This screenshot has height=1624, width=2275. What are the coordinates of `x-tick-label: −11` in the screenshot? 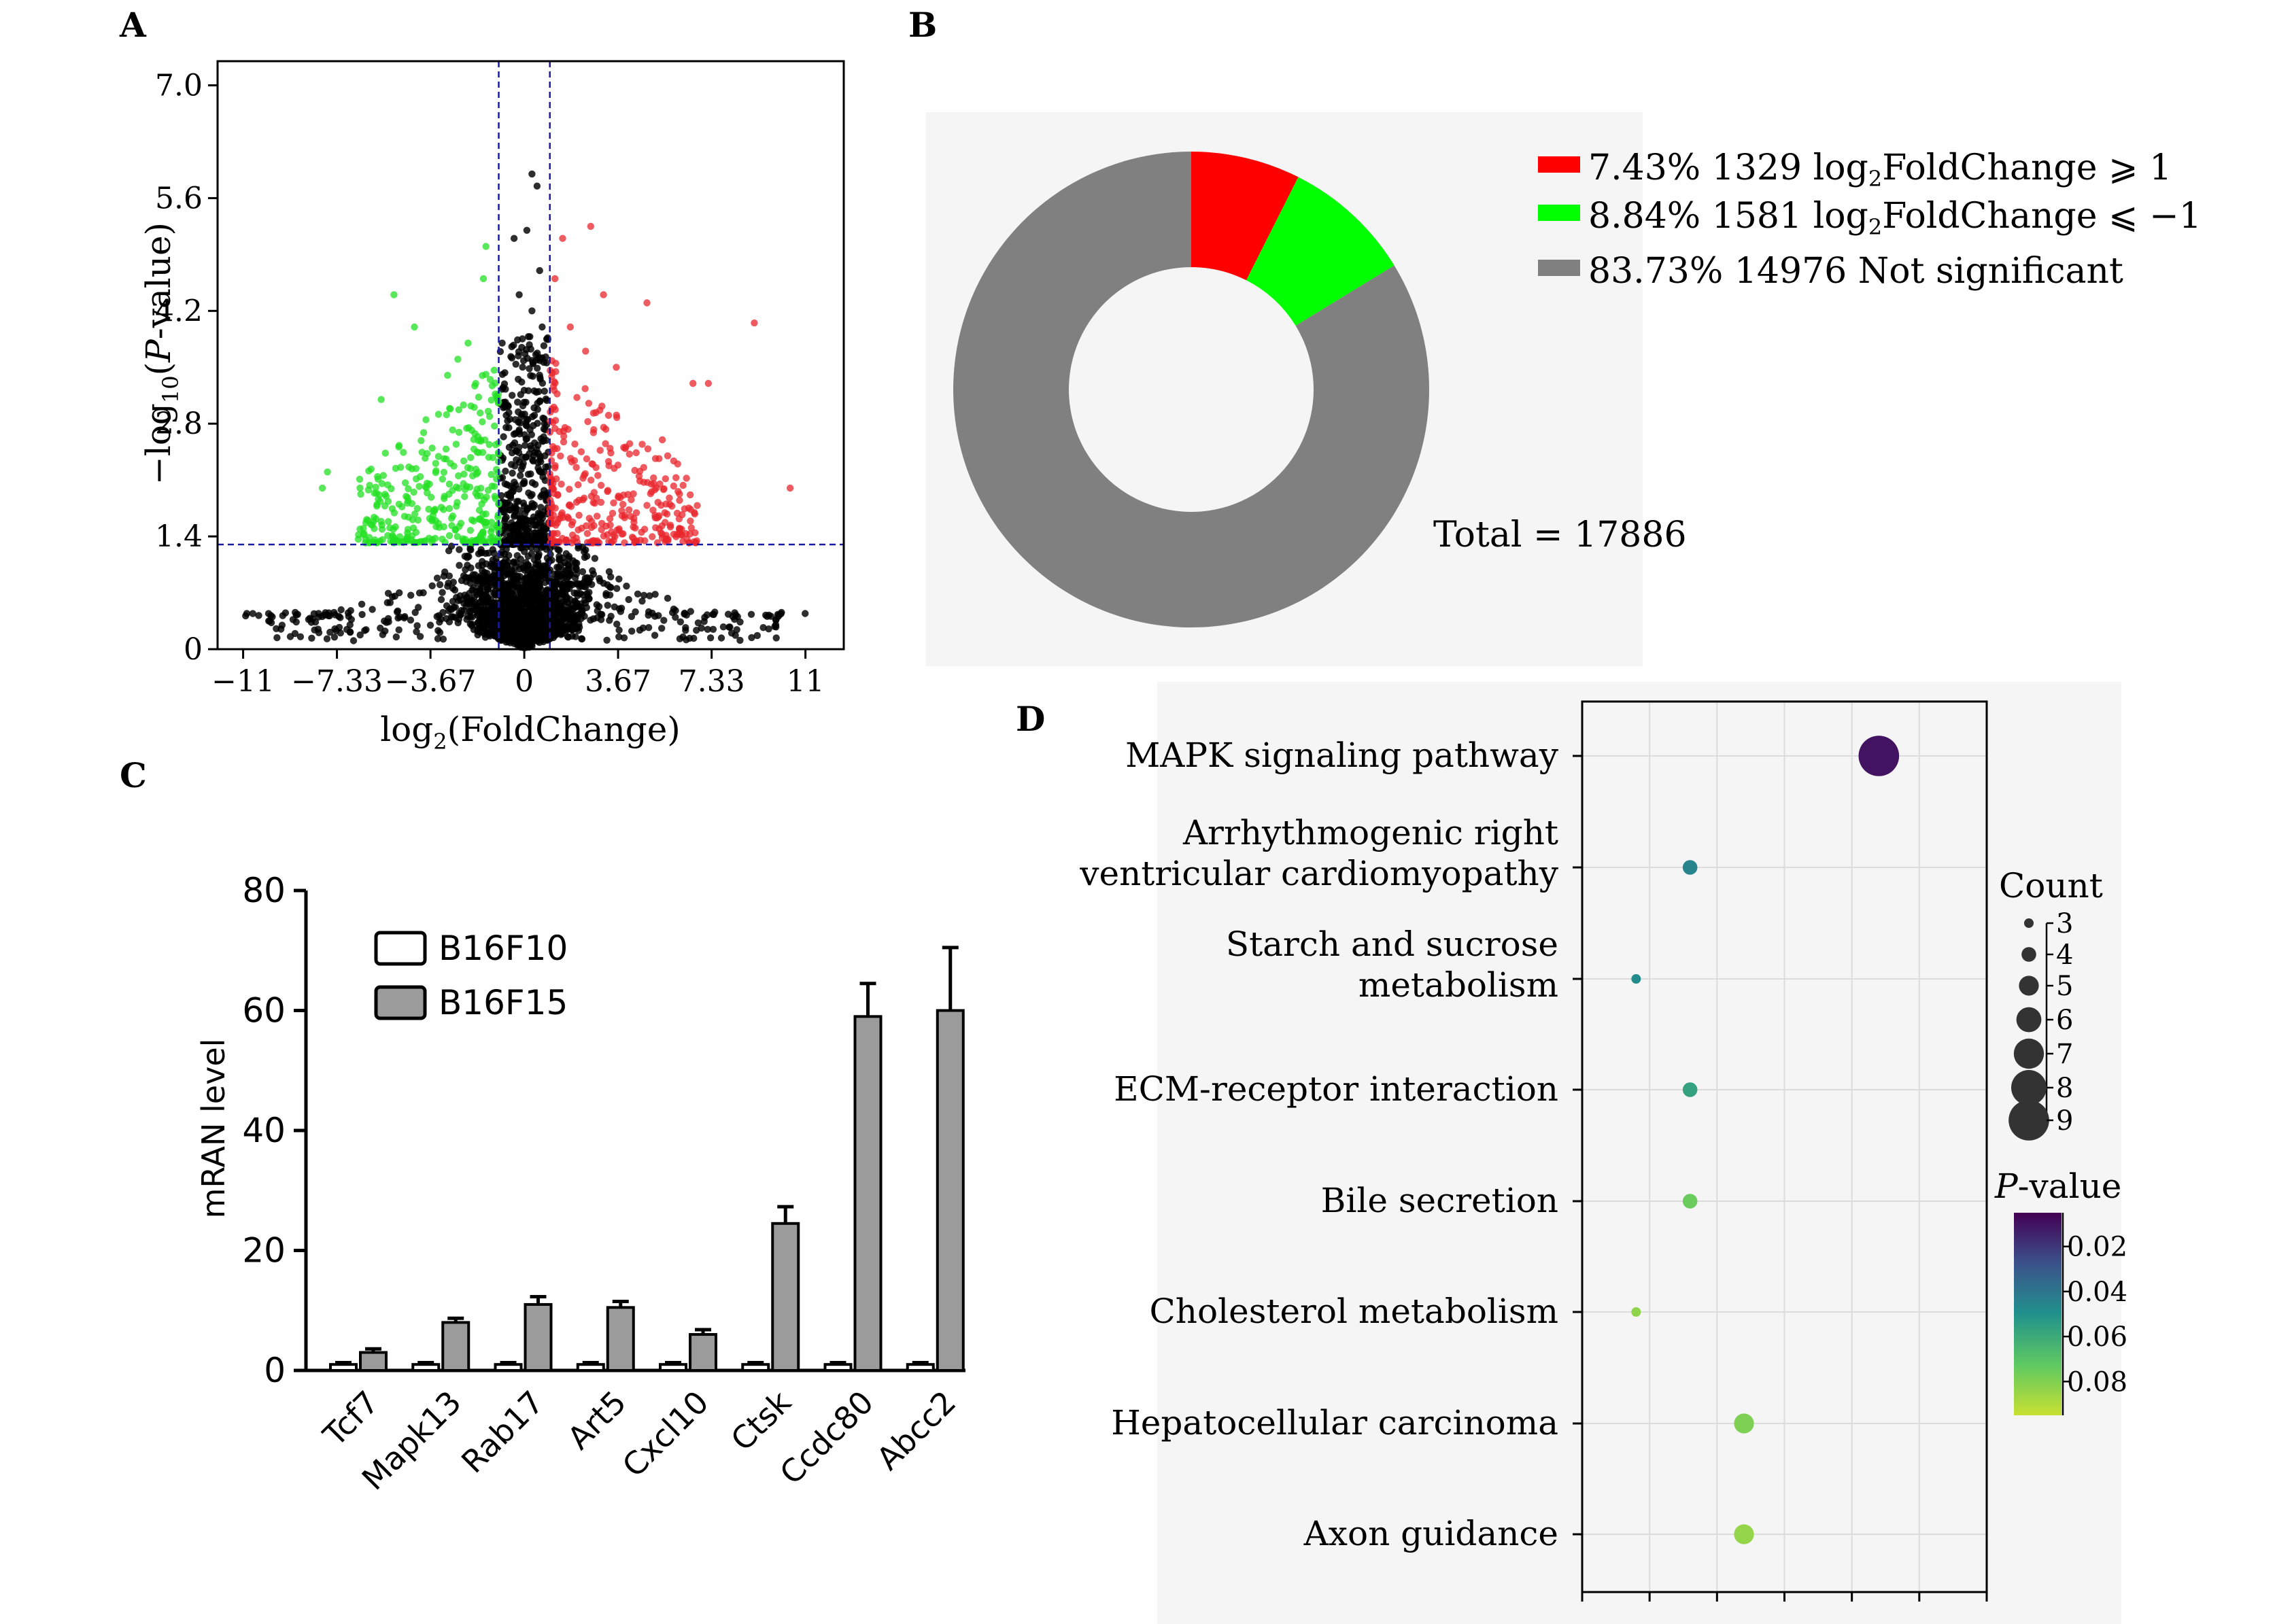 It's located at (243, 681).